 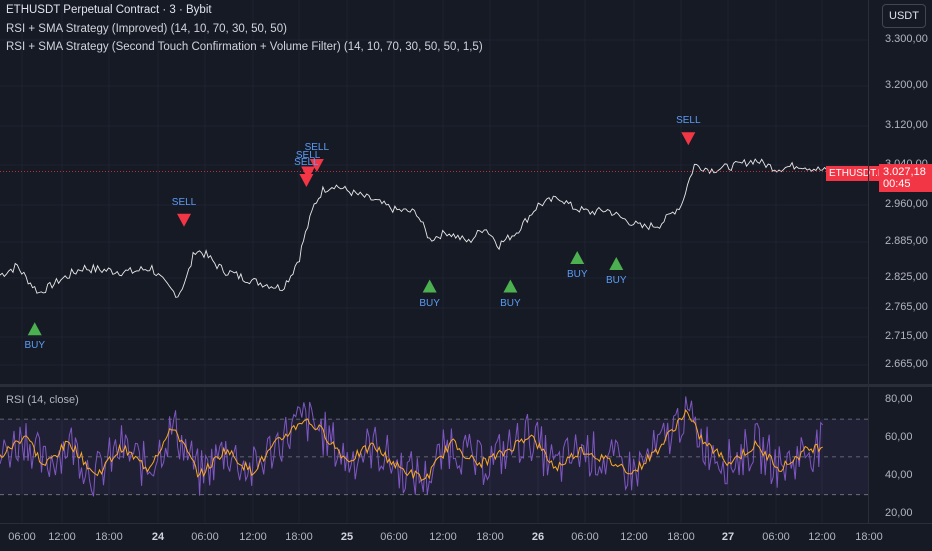 What do you see at coordinates (899, 437) in the screenshot?
I see `rsi-tick: 60,00` at bounding box center [899, 437].